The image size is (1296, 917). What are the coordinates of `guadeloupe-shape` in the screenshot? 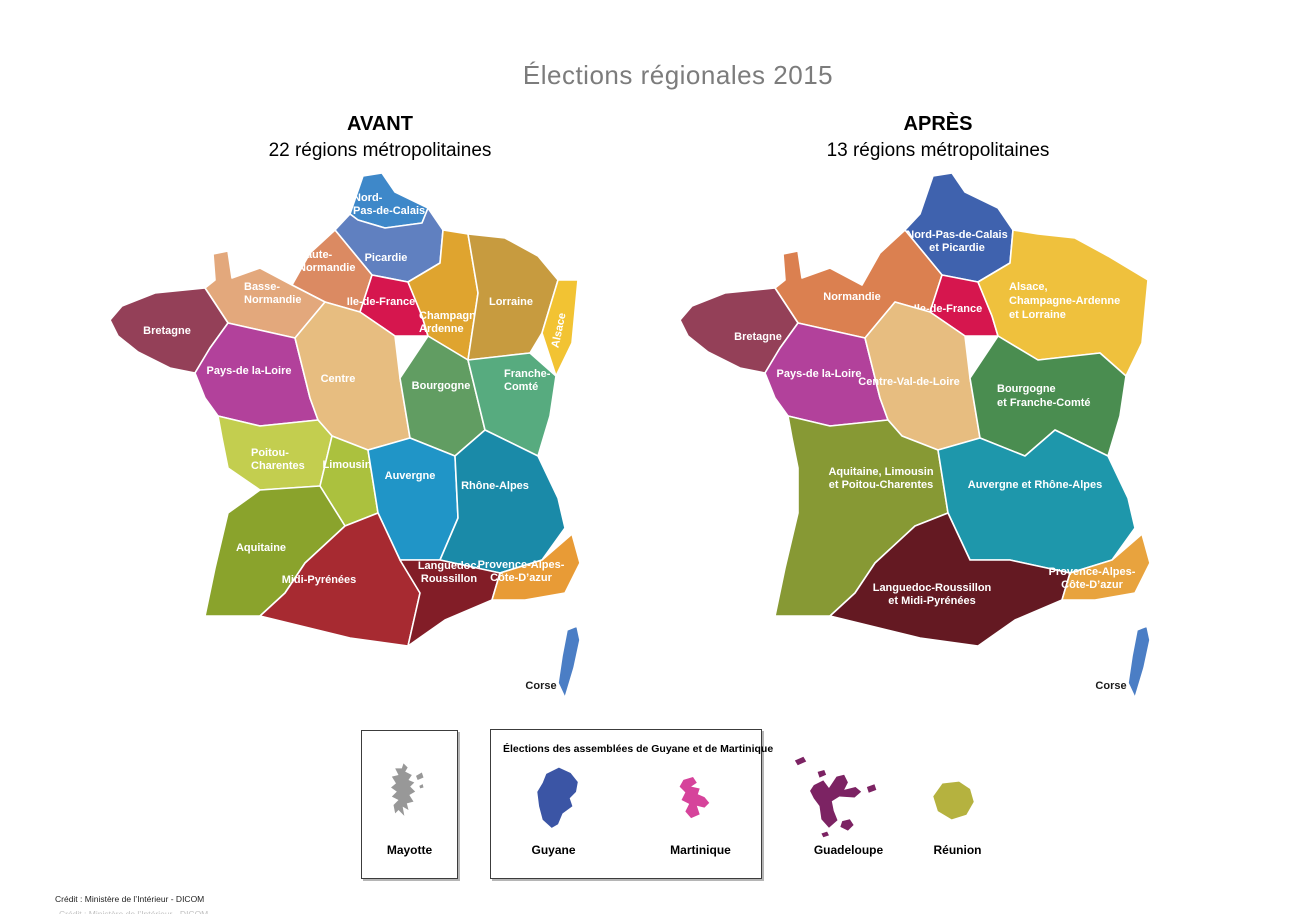 It's located at (835, 797).